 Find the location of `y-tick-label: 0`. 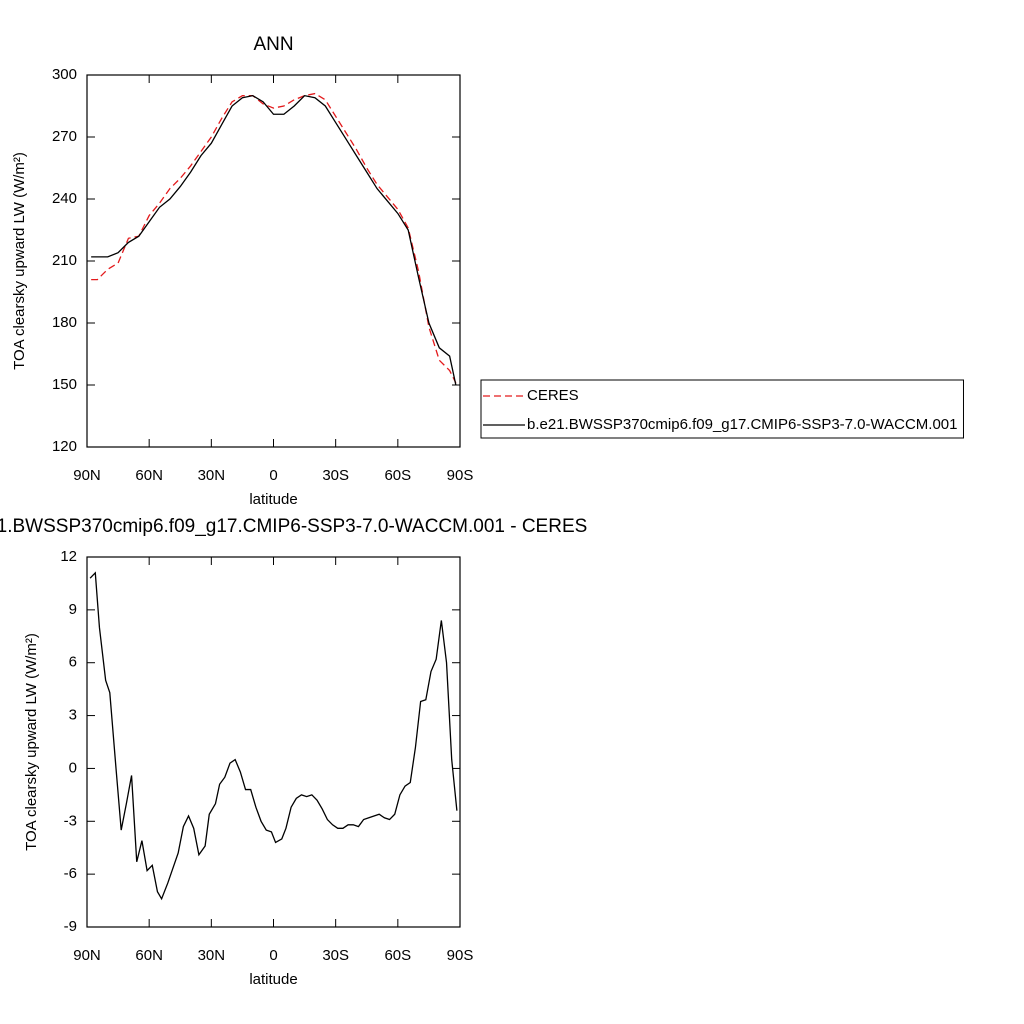

y-tick-label: 0 is located at coordinates (73, 767).